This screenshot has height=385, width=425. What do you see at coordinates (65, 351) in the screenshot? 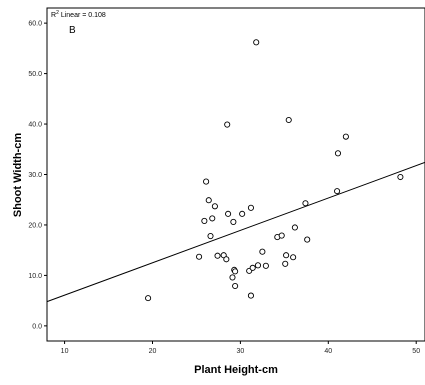
I see `x-tick-label: 10` at bounding box center [65, 351].